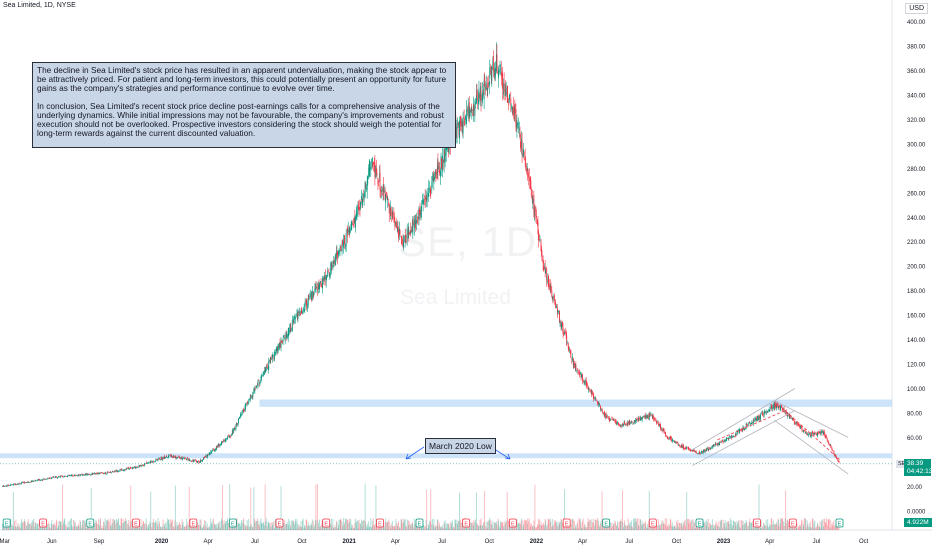  What do you see at coordinates (757, 523) in the screenshot?
I see `earnings-marker-box` at bounding box center [757, 523].